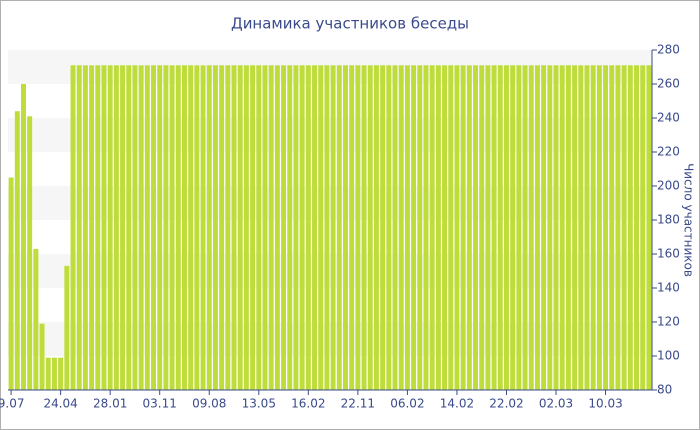 Image resolution: width=700 pixels, height=430 pixels. What do you see at coordinates (209, 404) in the screenshot?
I see `x-tick-label: 09.08` at bounding box center [209, 404].